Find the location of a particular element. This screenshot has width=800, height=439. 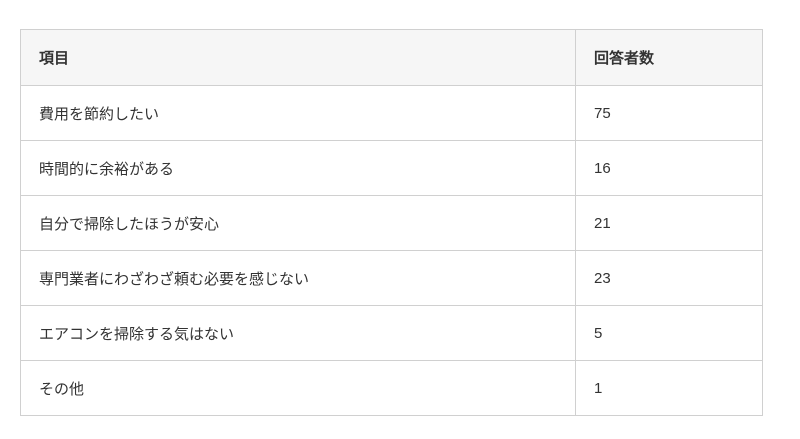

row-count-cell: 1 is located at coordinates (669, 388).